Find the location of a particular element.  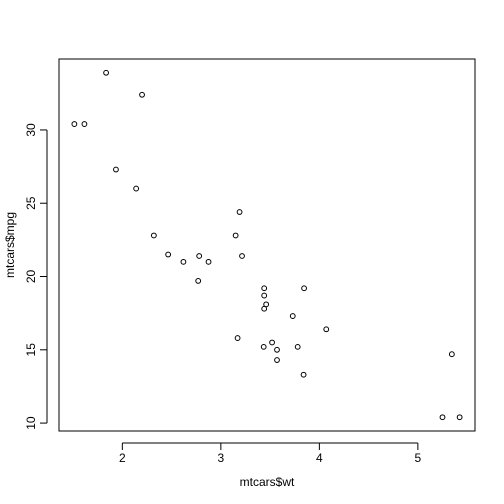

y-tick-label: 20 is located at coordinates (31, 277).